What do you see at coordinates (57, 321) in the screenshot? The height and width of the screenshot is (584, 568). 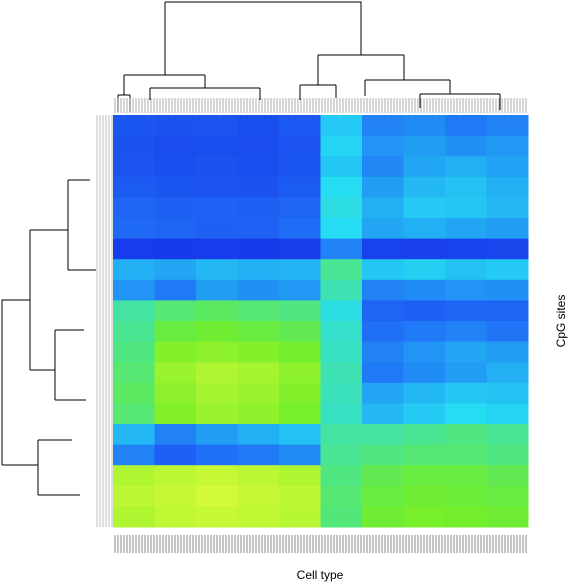 I see `row-dendrogram` at bounding box center [57, 321].